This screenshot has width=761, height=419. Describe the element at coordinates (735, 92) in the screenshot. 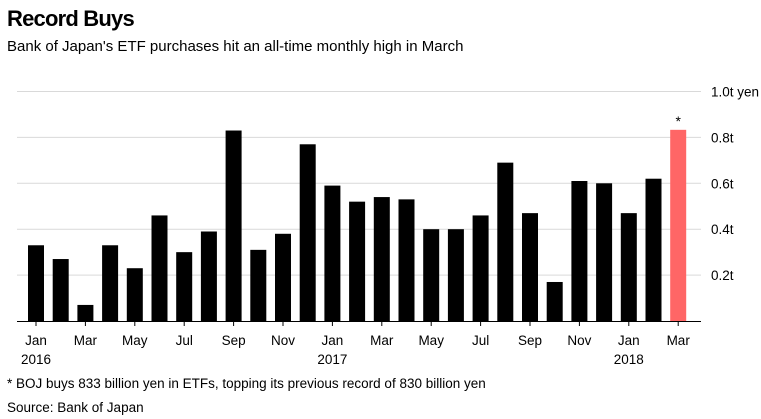

I see `y-tick-label: 1.0t yen` at that location.